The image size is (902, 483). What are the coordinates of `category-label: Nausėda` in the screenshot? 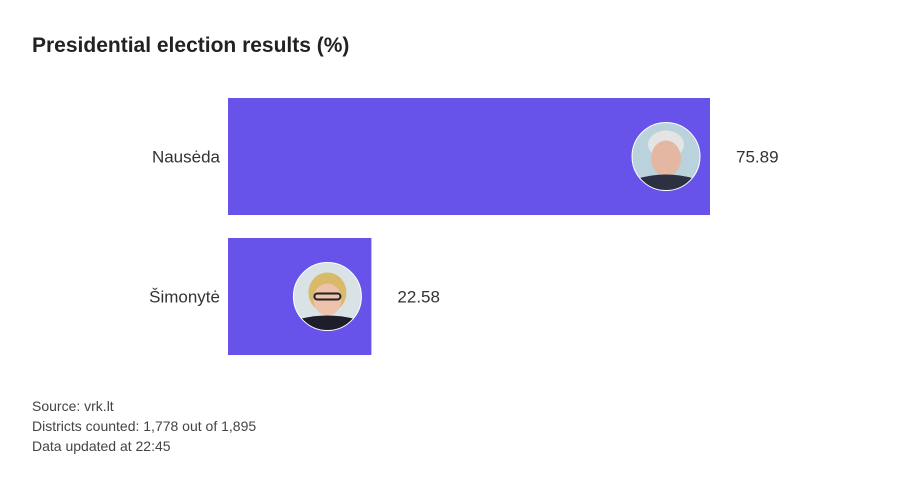 It's located at (186, 157).